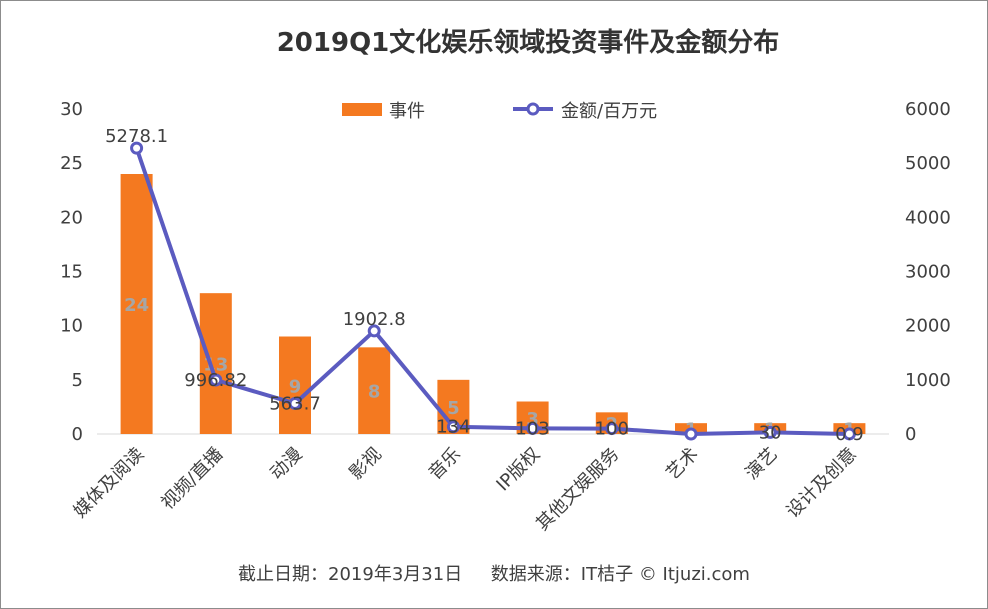 The width and height of the screenshot is (988, 609). I want to click on amount-value-label: 563.7, so click(295, 403).